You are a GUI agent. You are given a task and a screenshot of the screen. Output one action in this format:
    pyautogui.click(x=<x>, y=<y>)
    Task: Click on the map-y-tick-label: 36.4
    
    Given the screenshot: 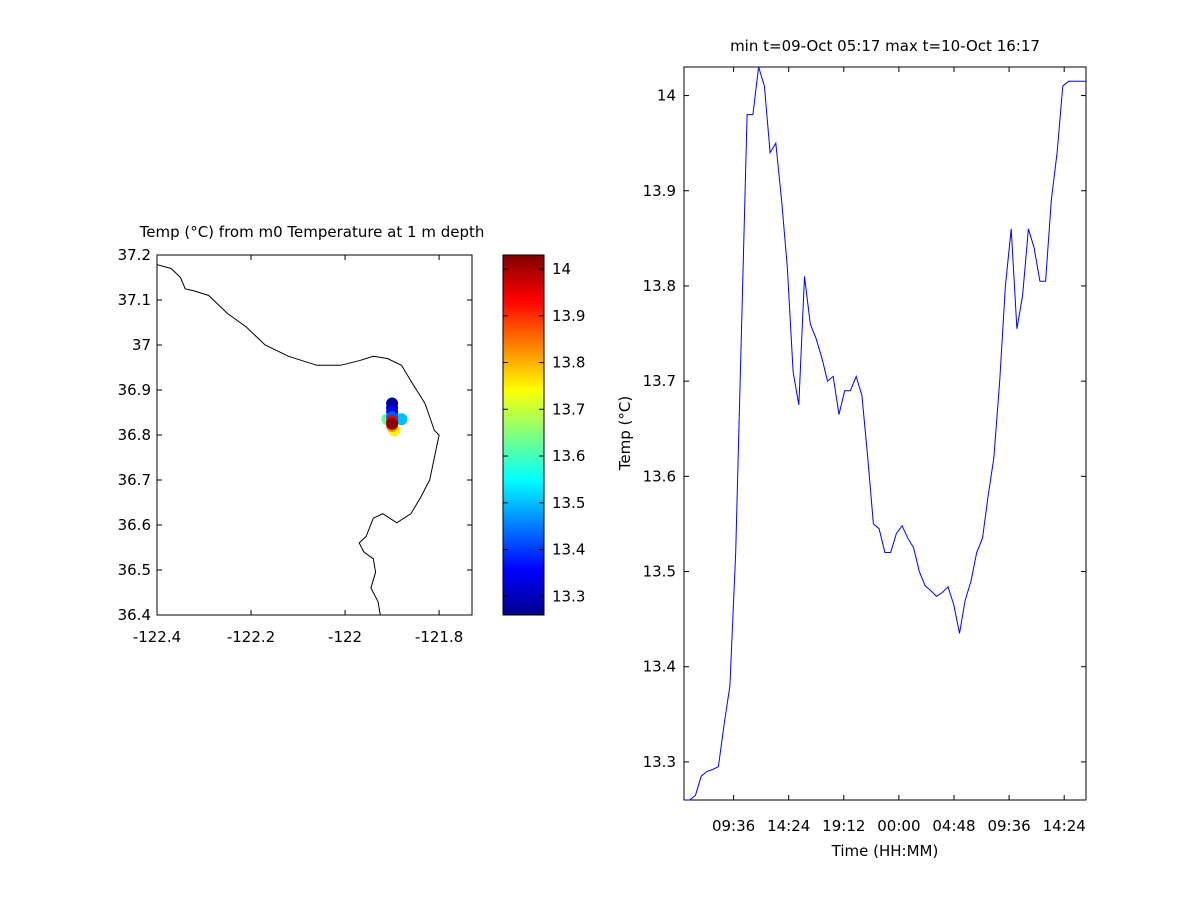 What is the action you would take?
    pyautogui.click(x=134, y=615)
    